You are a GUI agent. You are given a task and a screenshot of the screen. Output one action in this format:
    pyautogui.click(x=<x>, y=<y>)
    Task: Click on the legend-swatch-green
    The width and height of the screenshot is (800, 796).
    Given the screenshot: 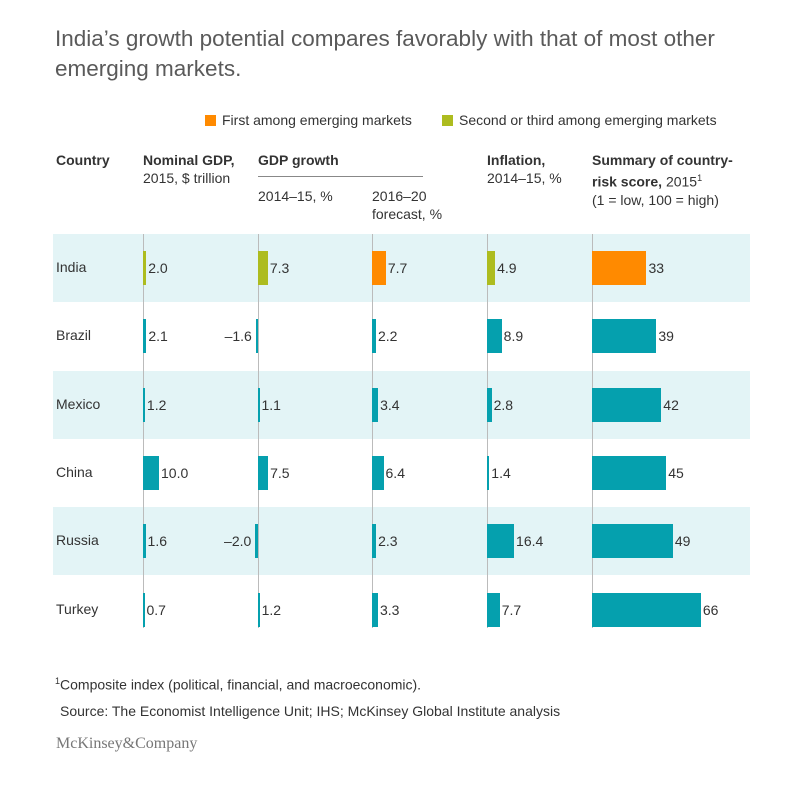 What is the action you would take?
    pyautogui.click(x=447, y=120)
    